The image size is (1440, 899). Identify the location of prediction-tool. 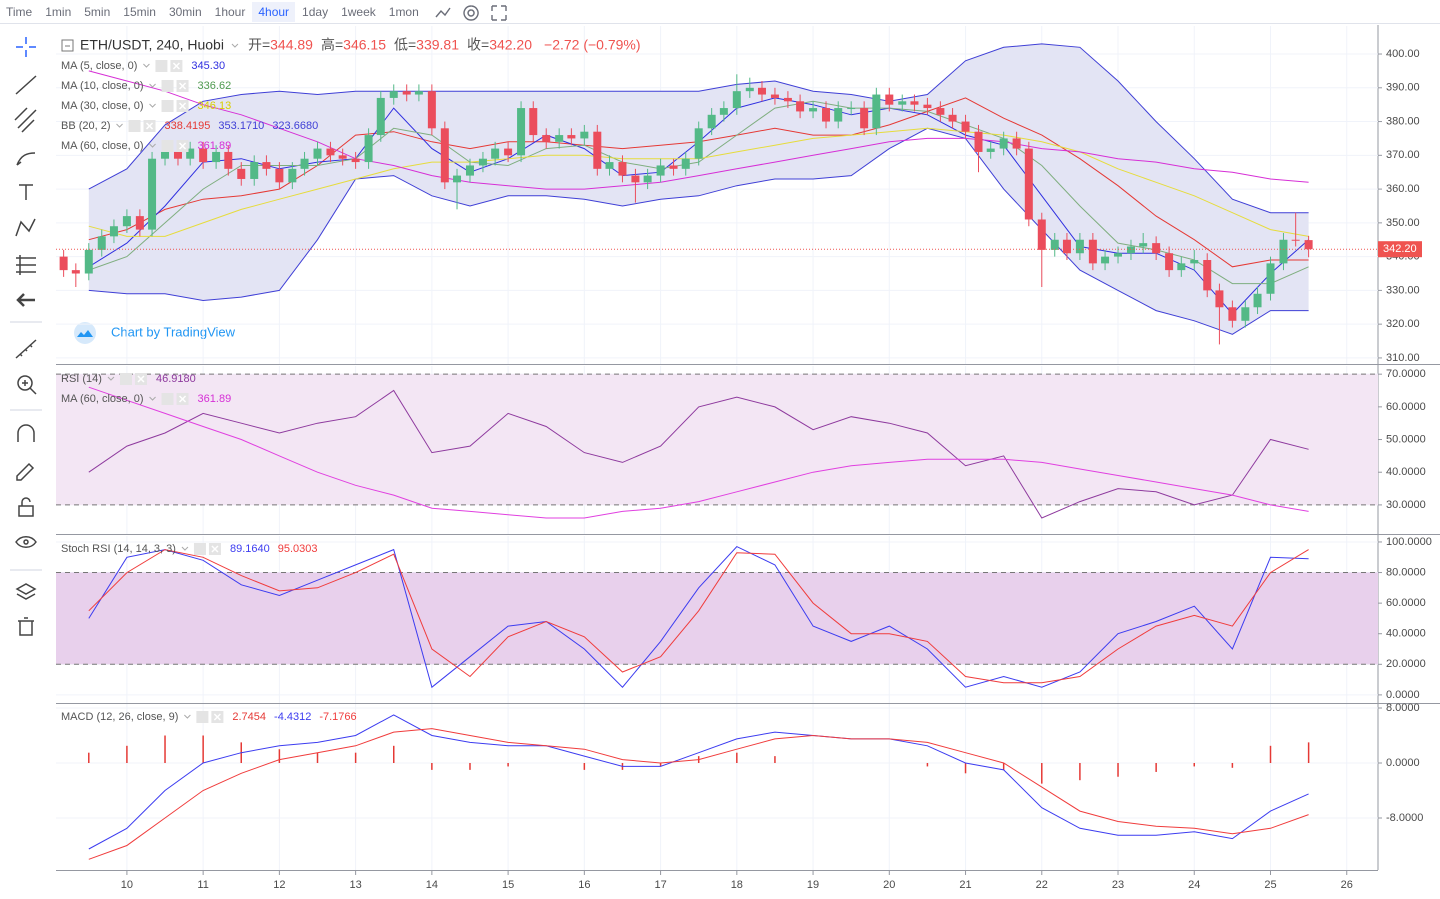
(26, 265).